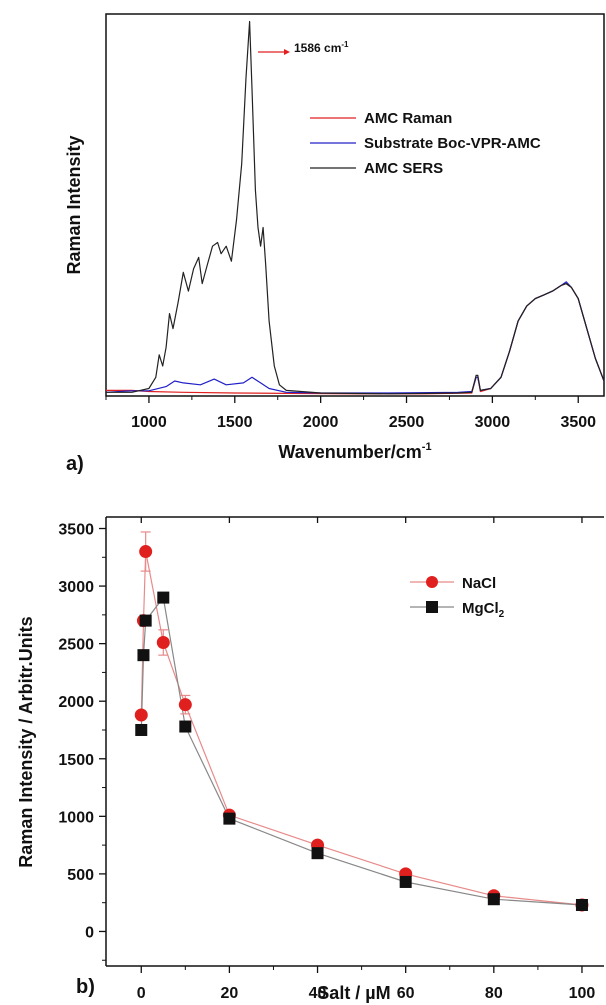 Image resolution: width=606 pixels, height=1005 pixels. What do you see at coordinates (318, 993) in the screenshot?
I see `x-tick-label-b: 40` at bounding box center [318, 993].